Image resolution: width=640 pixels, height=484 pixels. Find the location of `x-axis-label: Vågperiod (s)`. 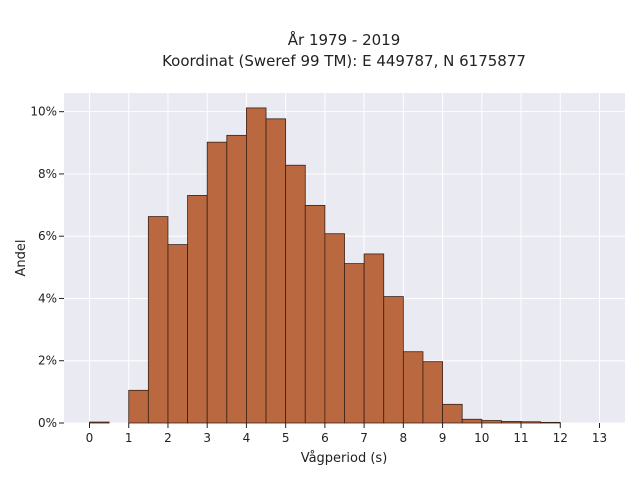

x-axis-label: Vågperiod (s) is located at coordinates (344, 458).